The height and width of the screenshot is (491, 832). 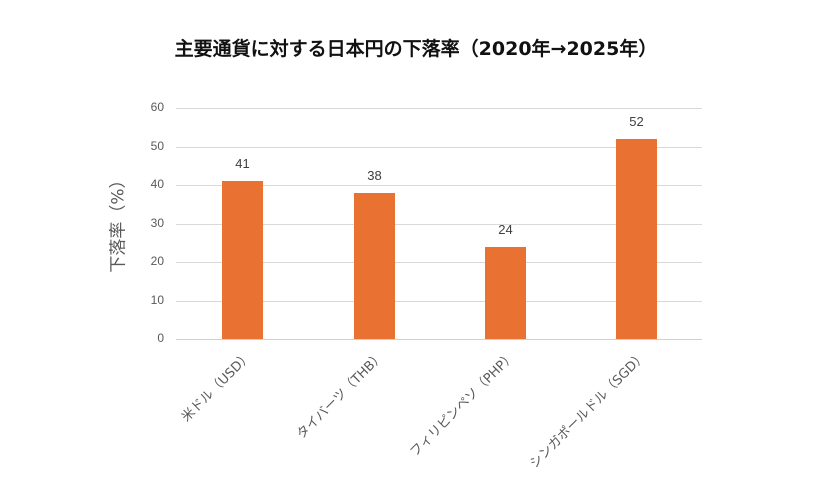 What do you see at coordinates (157, 145) in the screenshot?
I see `y-tick-50: 50` at bounding box center [157, 145].